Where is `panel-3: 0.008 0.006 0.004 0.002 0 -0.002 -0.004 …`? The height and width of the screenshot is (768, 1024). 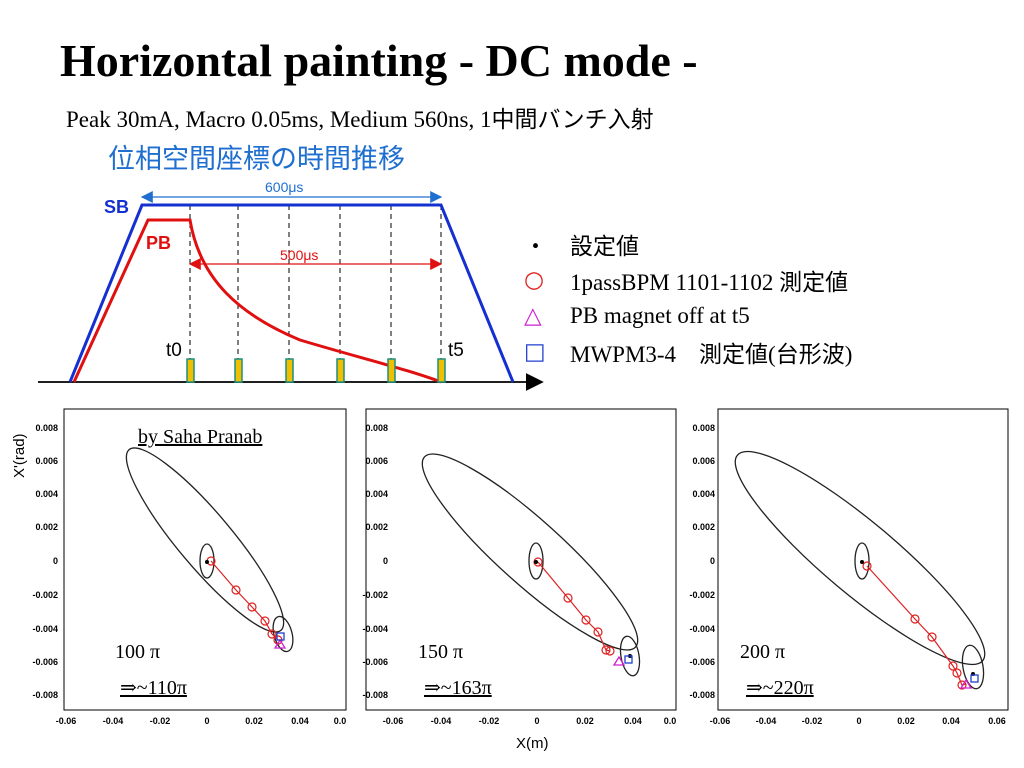 panel-3: 0.008 0.006 0.004 0.002 0 -0.002 -0.004 … is located at coordinates (849, 567).